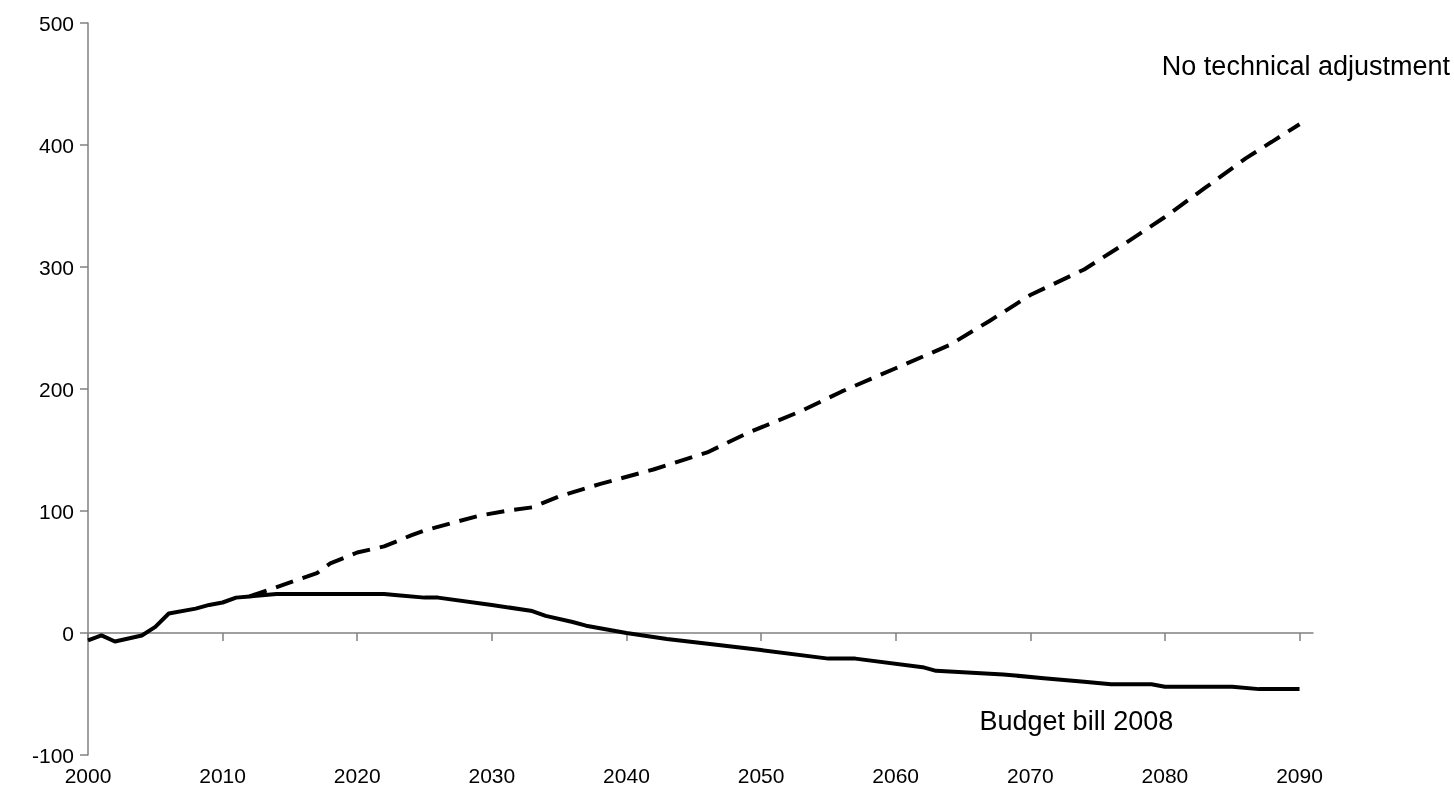 The height and width of the screenshot is (786, 1454). What do you see at coordinates (1299, 775) in the screenshot?
I see `x-tick-label: 2090` at bounding box center [1299, 775].